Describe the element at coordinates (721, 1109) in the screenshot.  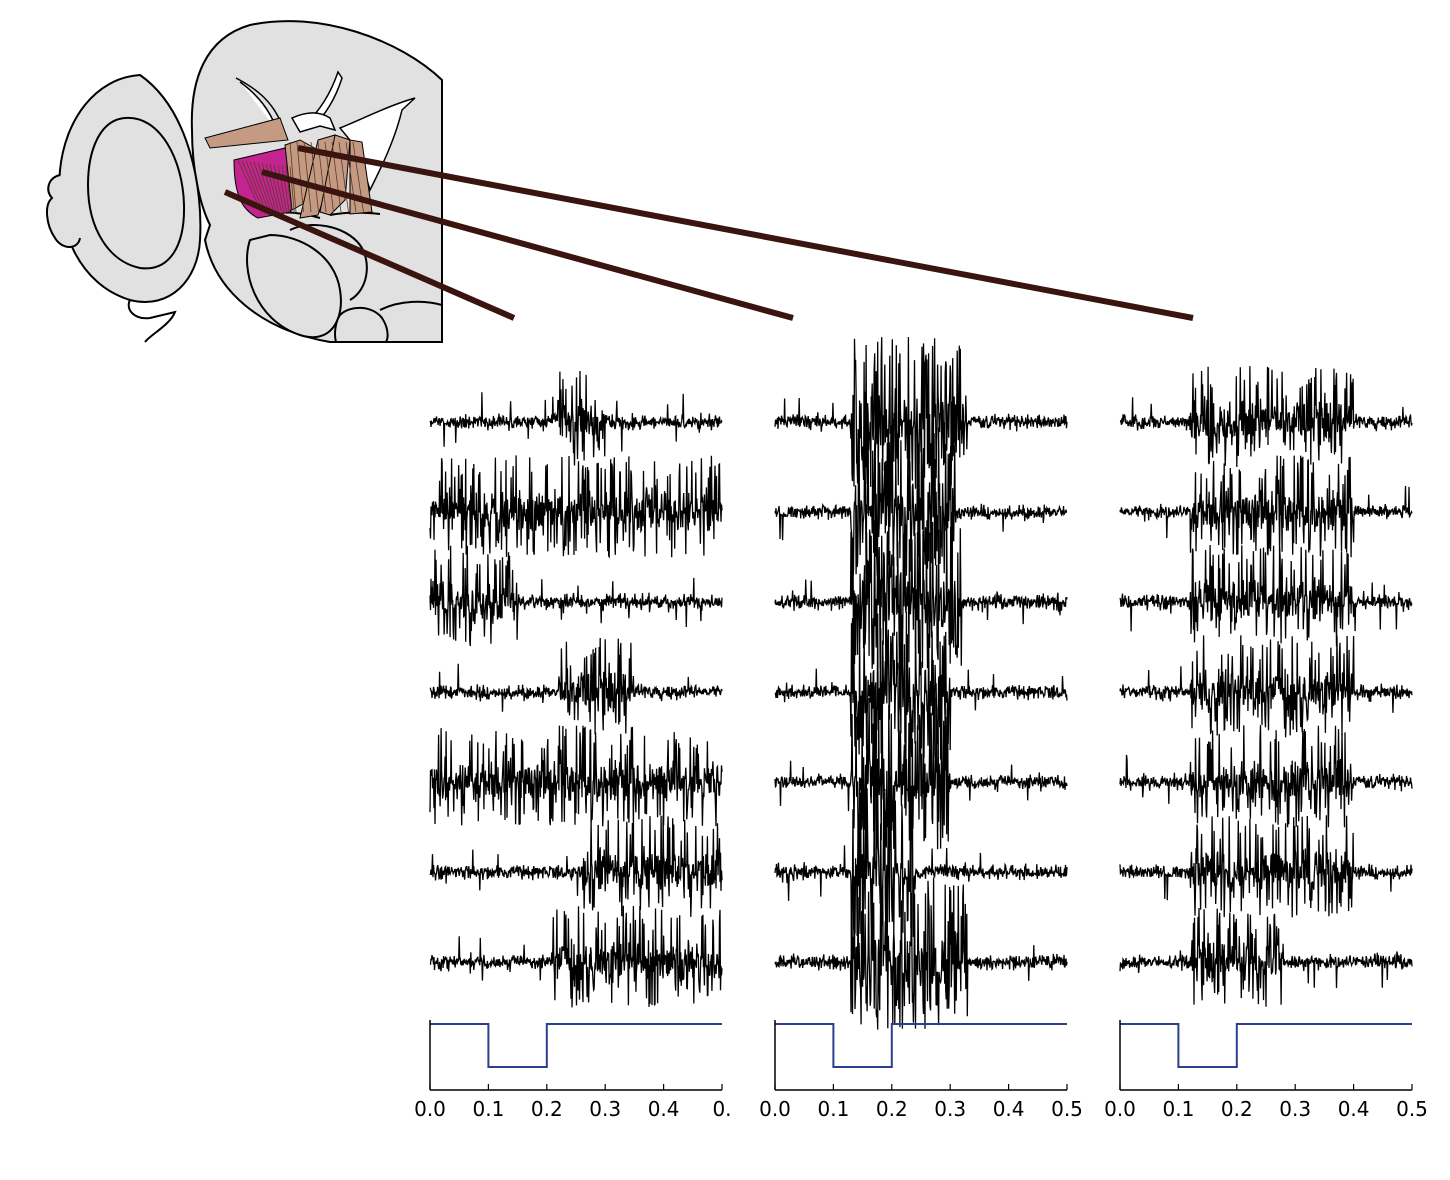
I see `x-tick-label: 0.` at that location.